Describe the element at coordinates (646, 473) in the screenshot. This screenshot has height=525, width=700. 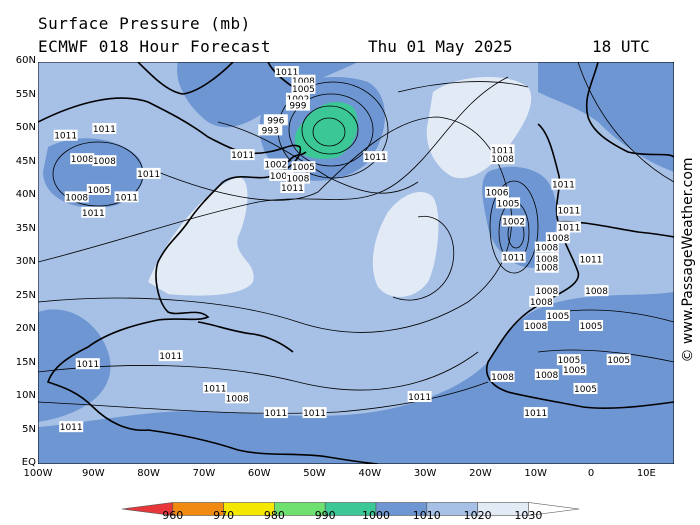
I see `lon-tick-label: 10E` at that location.